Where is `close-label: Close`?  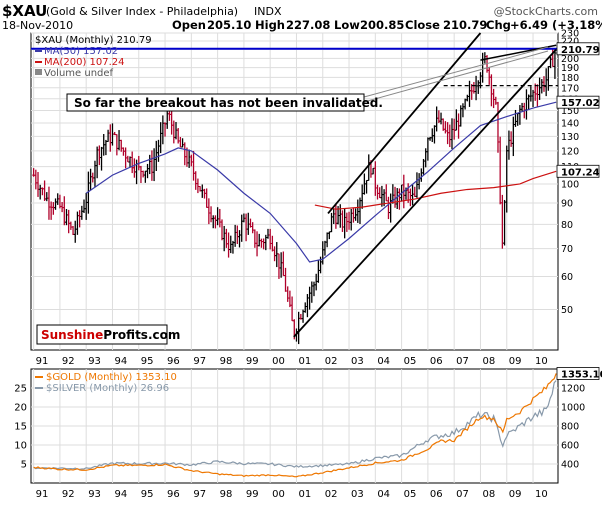
close-label: Close is located at coordinates (422, 25).